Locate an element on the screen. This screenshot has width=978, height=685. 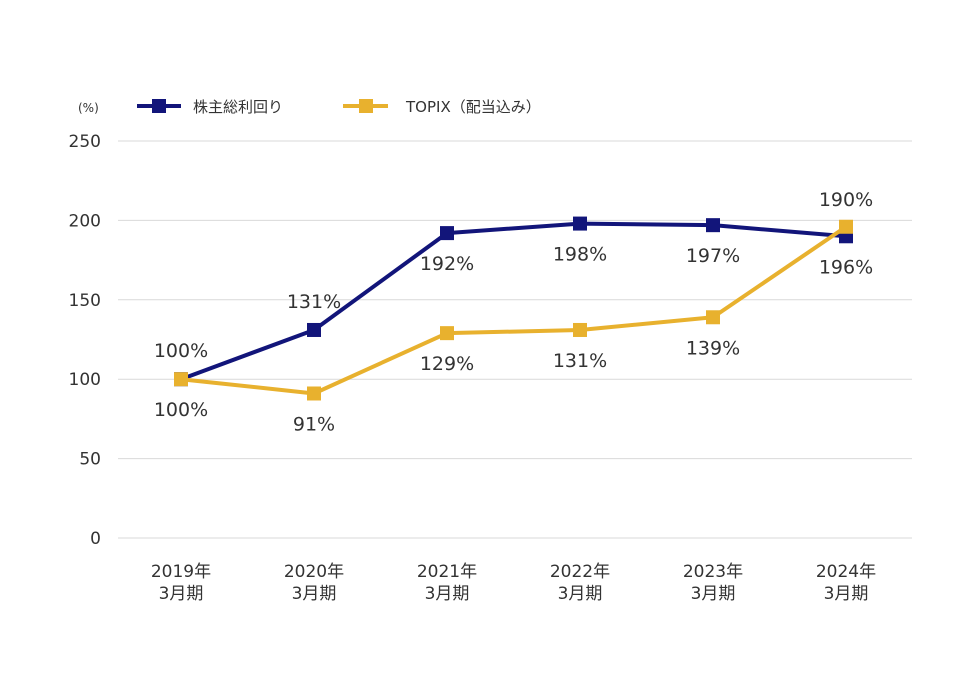
legend-item-topix: TOPIX（配当込み） is located at coordinates (442, 107).